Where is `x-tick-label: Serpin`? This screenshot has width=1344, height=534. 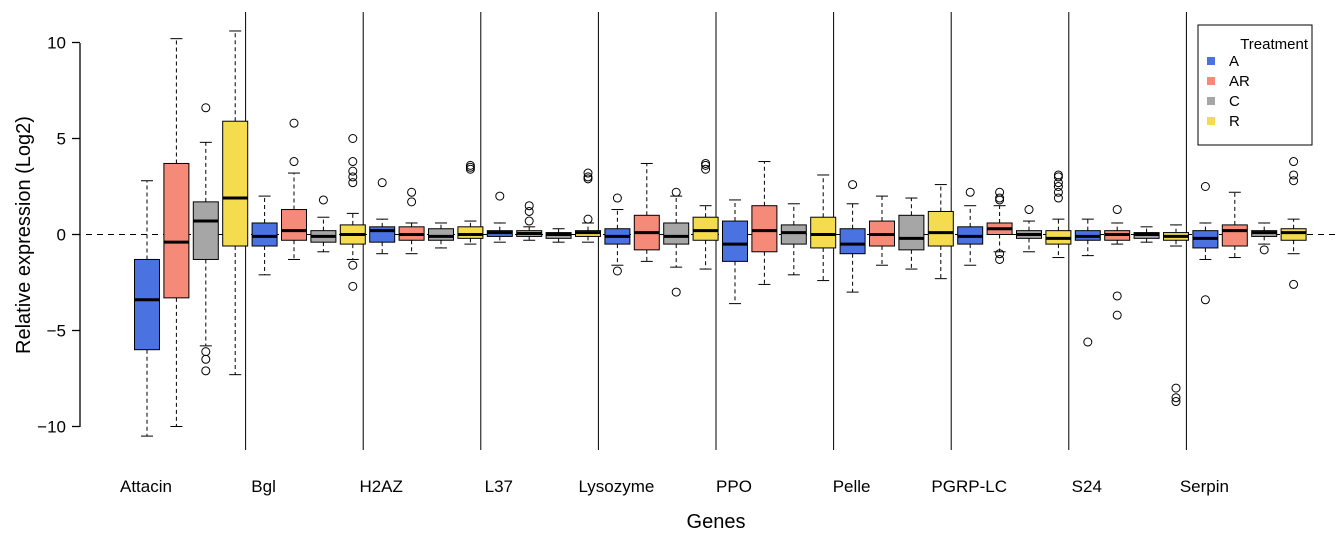 x-tick-label: Serpin is located at coordinates (1204, 486).